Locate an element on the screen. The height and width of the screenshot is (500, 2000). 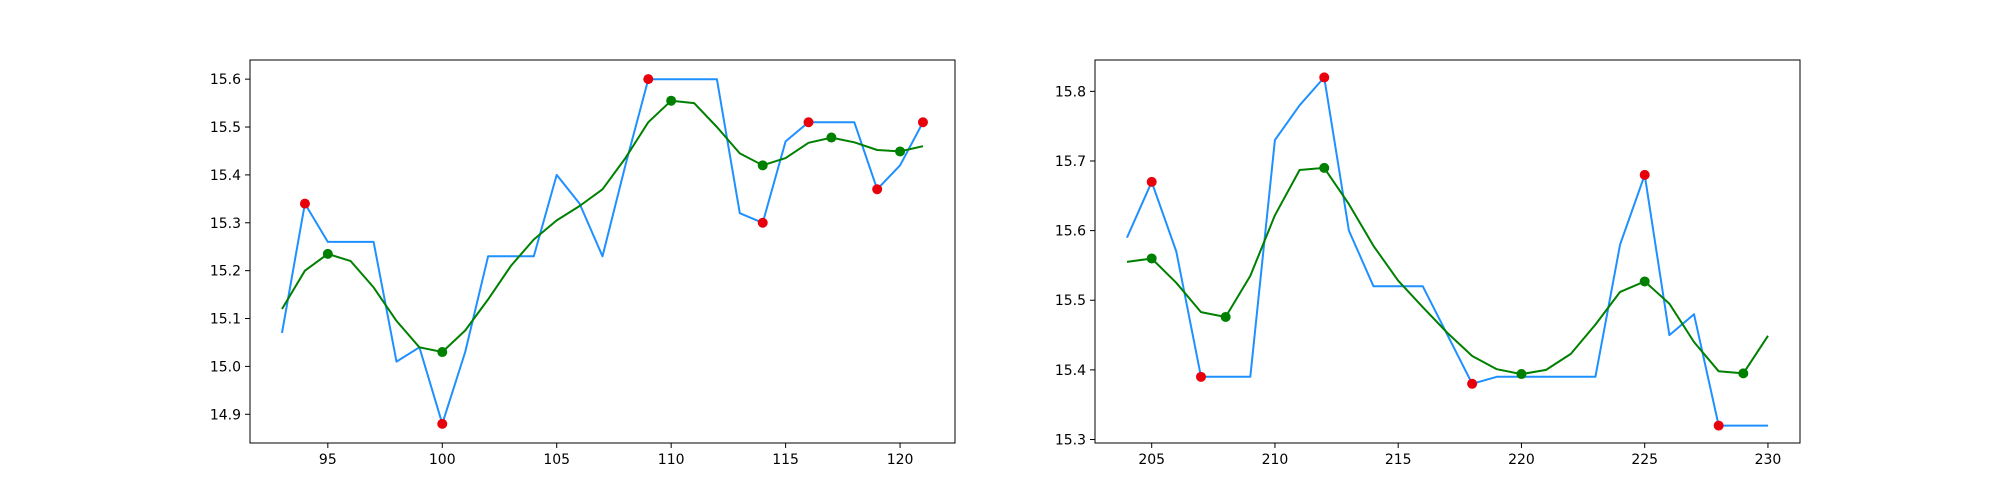
smoothed-series-line is located at coordinates (1447, 271).